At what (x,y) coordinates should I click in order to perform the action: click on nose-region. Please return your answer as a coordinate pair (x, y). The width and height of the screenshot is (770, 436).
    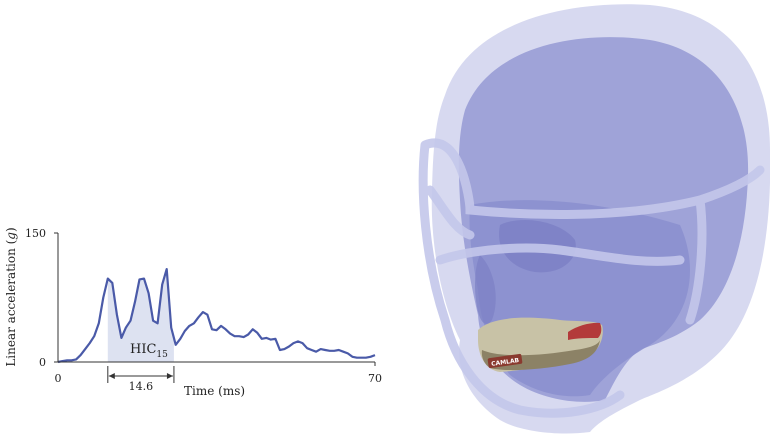
    Looking at the image, I should click on (485, 289).